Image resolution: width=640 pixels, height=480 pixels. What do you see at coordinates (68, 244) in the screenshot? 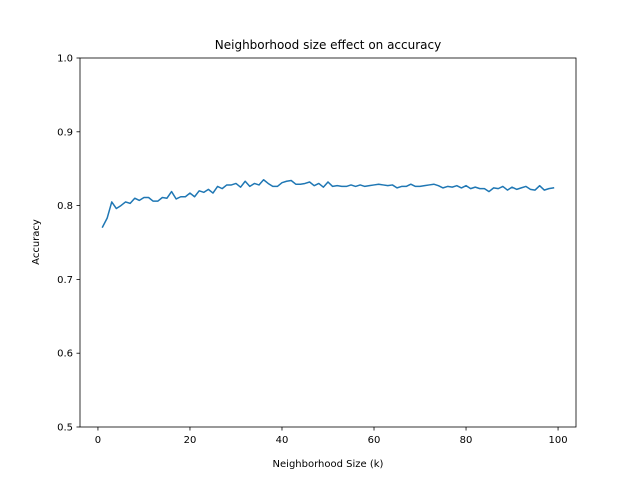
I see `y-axis-ticks: 0.5 0.6 0.7 0.8 0.9 1.0` at bounding box center [68, 244].